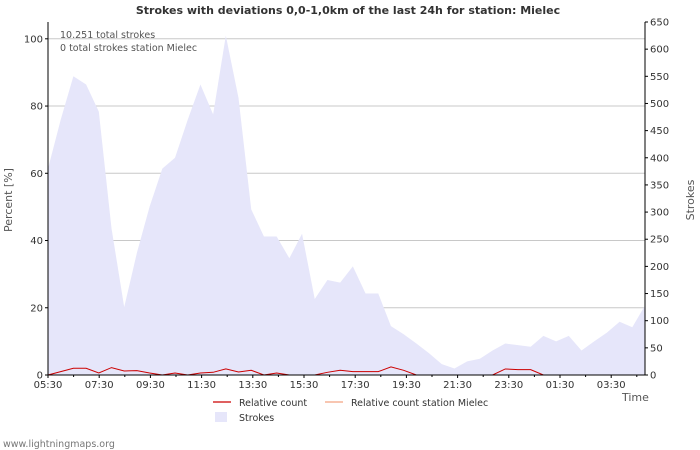 Image resolution: width=700 pixels, height=450 pixels. What do you see at coordinates (457, 385) in the screenshot?
I see `x-tick-label: 21:30` at bounding box center [457, 385].